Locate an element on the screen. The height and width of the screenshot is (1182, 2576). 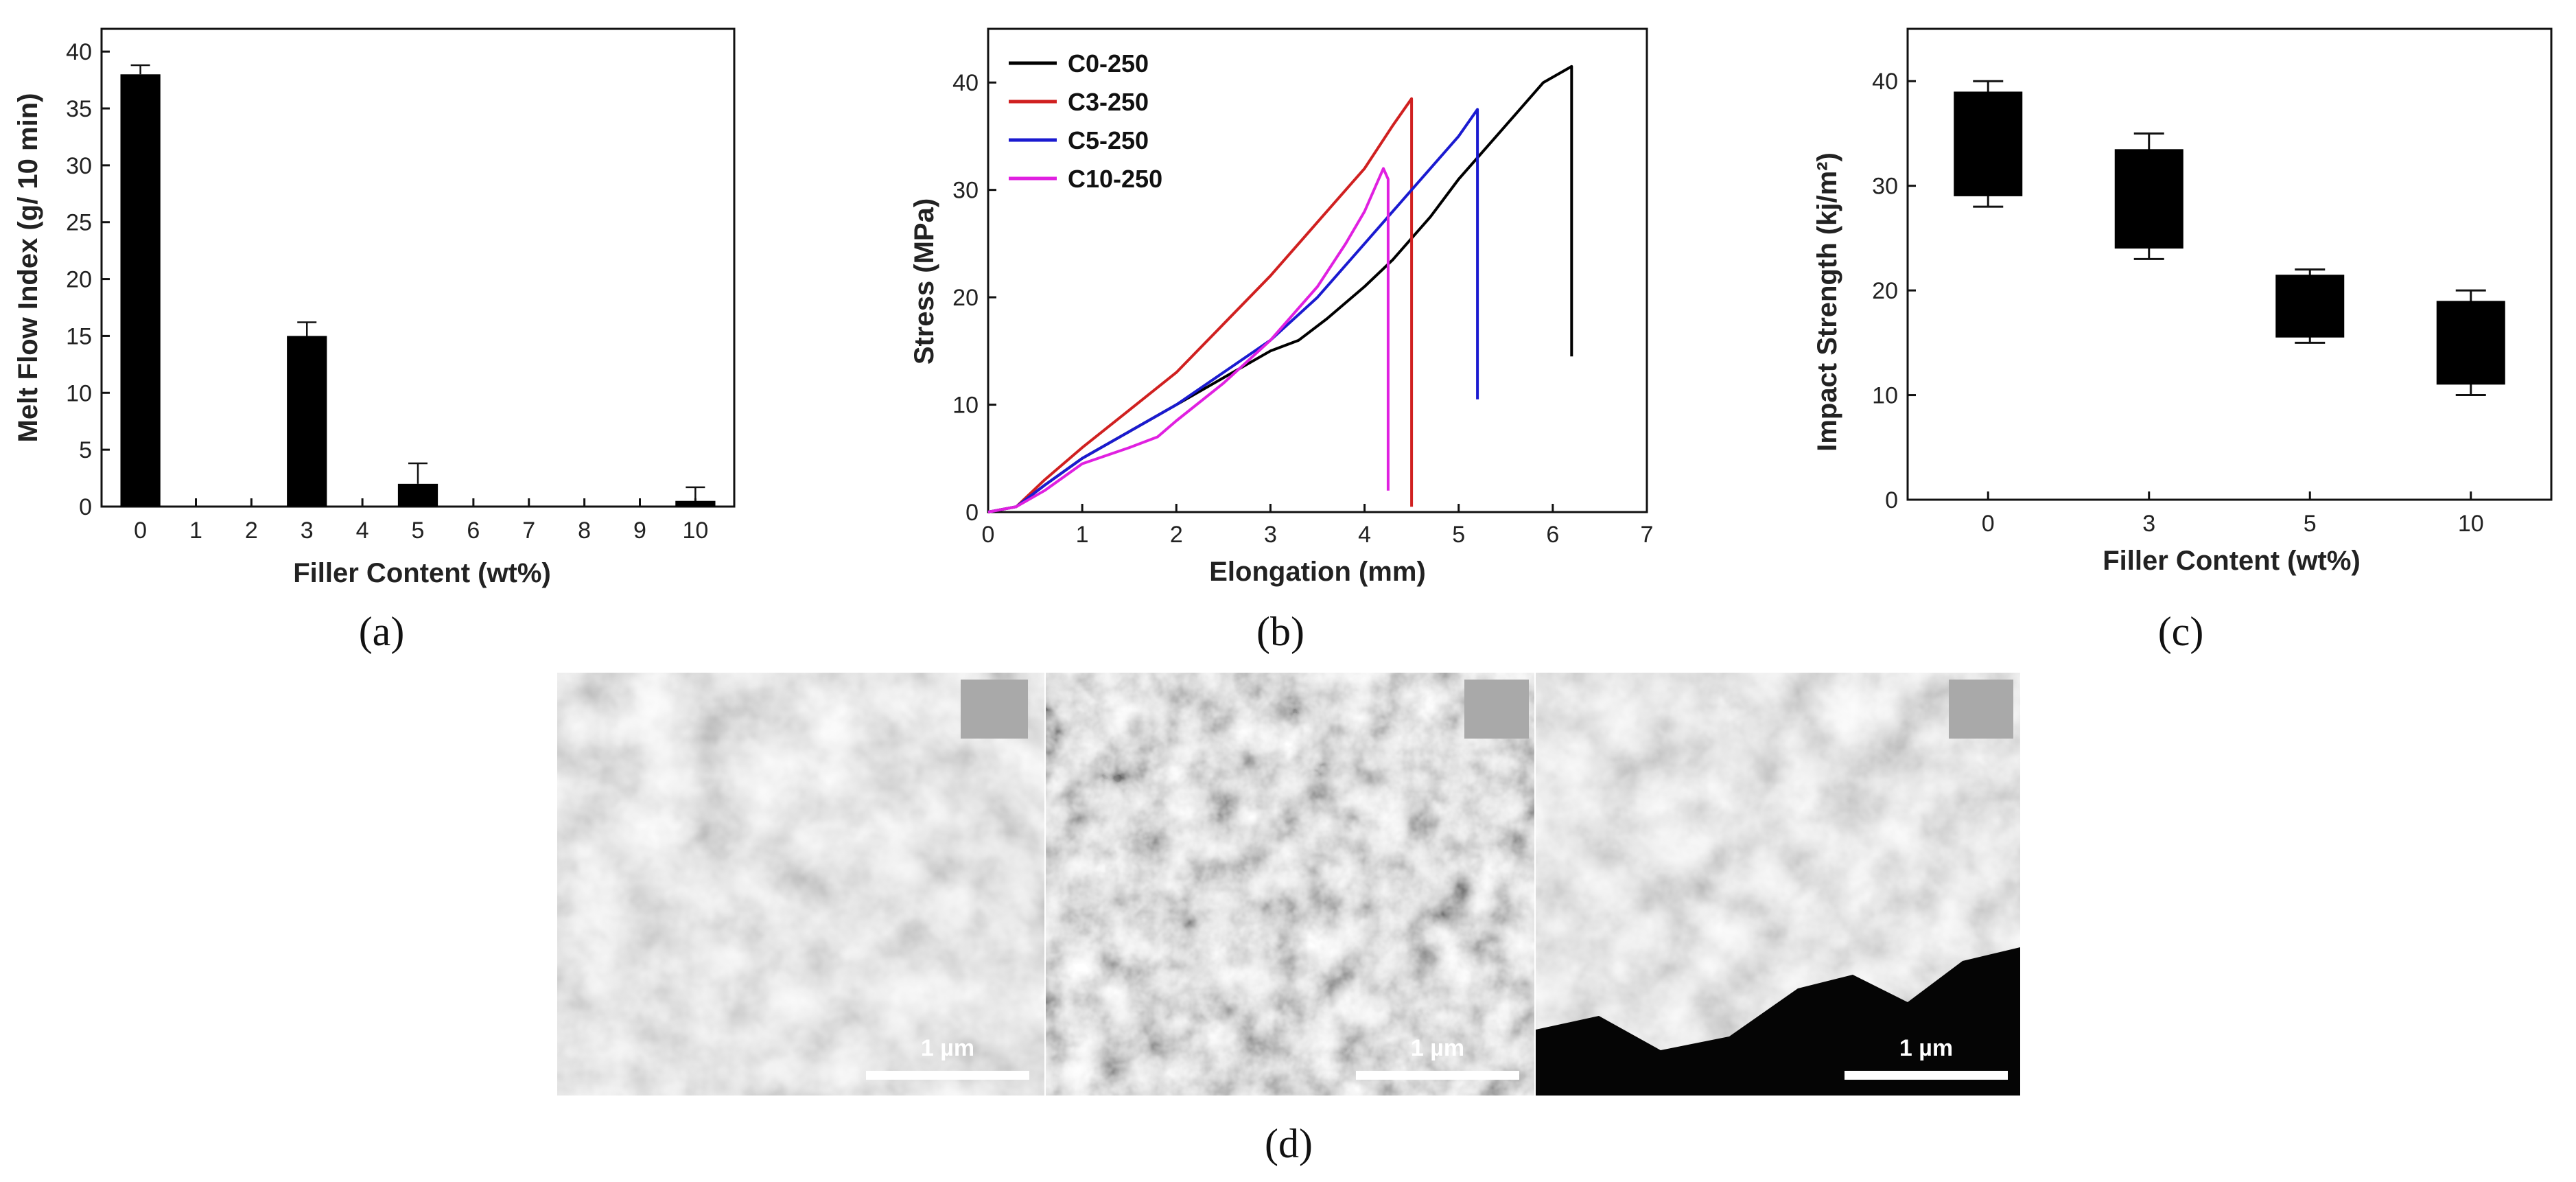
legend-label: C5-250 is located at coordinates (1108, 140).